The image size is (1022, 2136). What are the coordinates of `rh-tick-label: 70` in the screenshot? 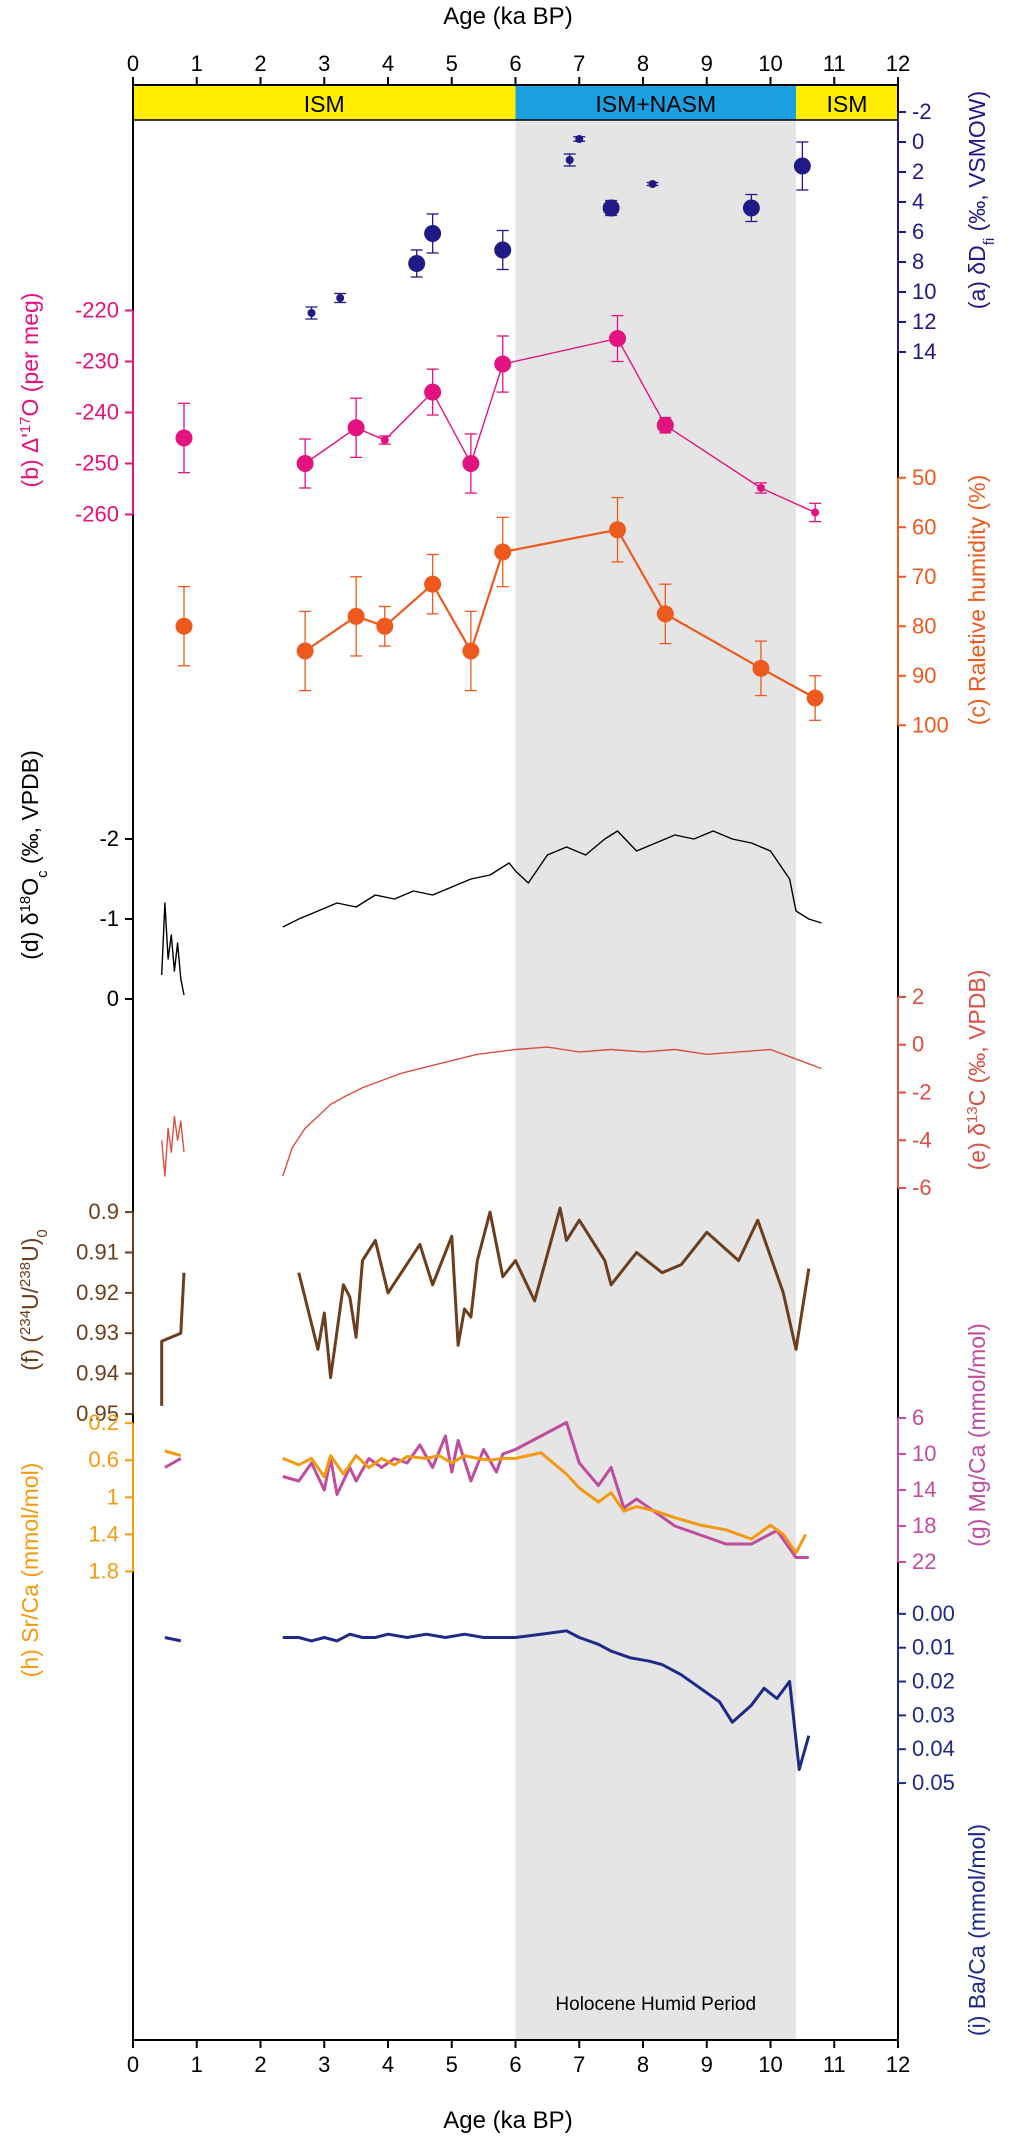 It's located at (924, 576).